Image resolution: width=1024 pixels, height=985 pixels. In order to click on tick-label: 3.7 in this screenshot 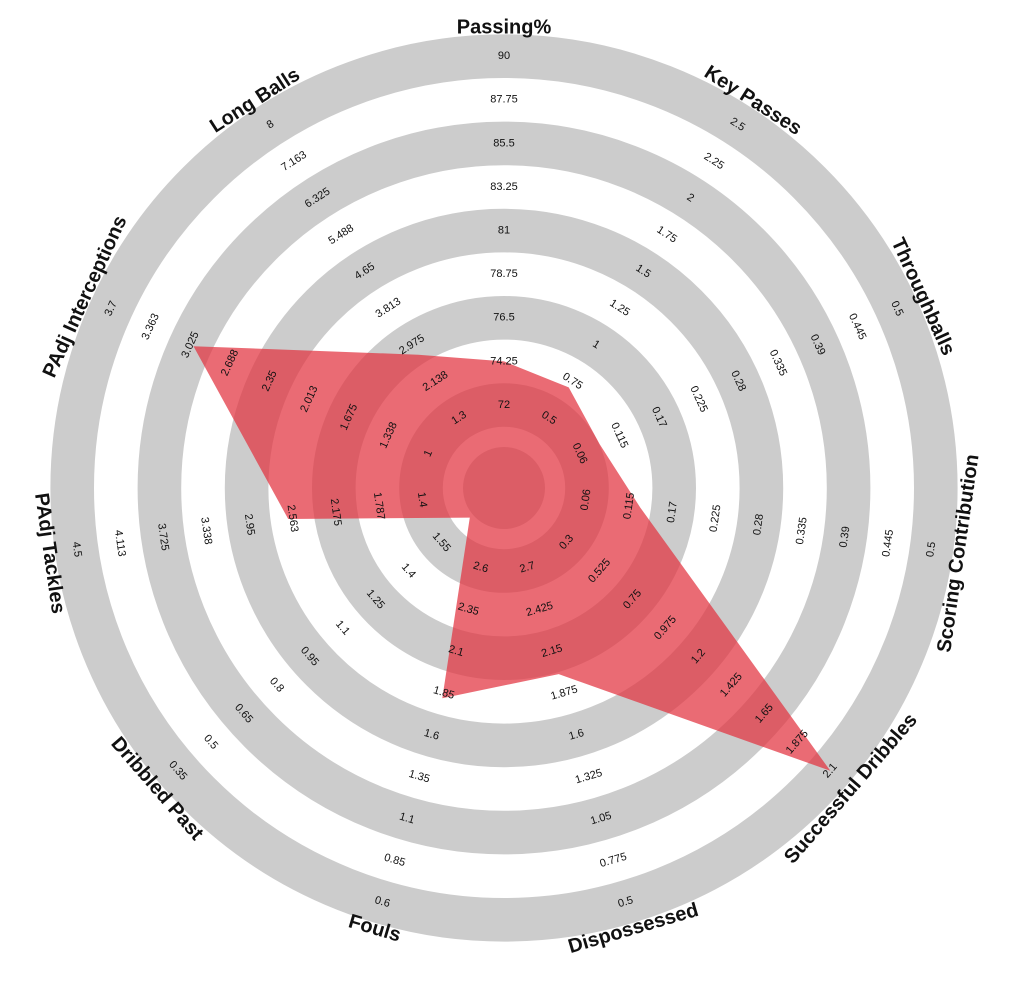, I will do `click(111, 308)`.